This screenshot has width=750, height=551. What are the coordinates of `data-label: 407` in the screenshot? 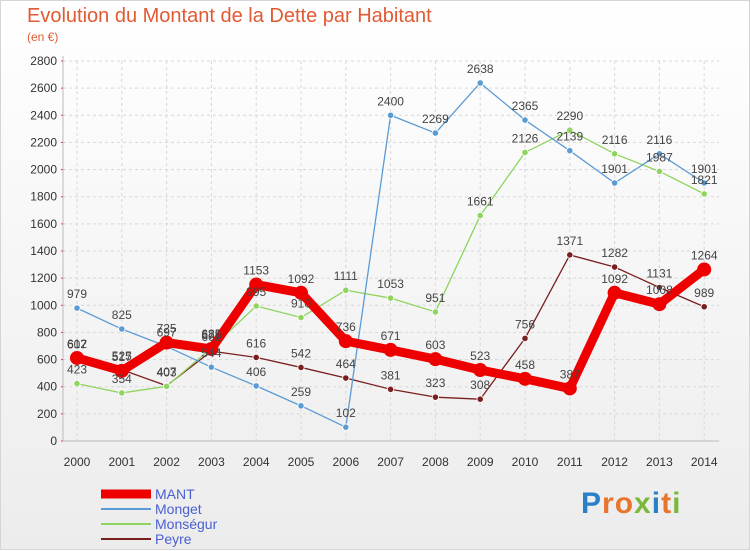 It's located at (167, 372).